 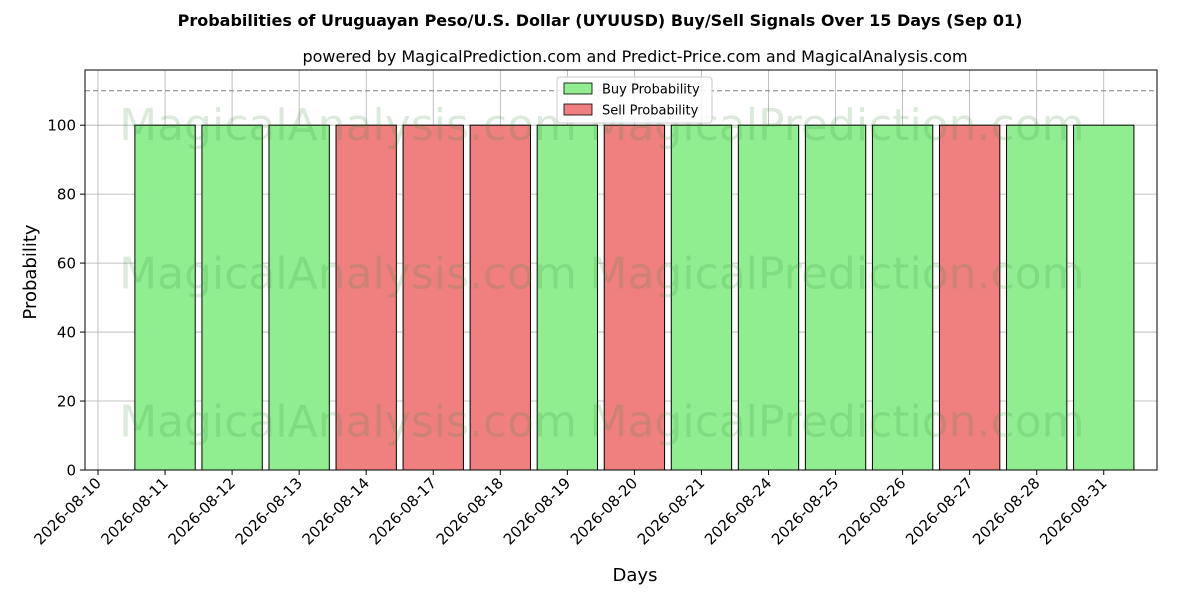 I want to click on legend-swatch-sell, so click(x=578, y=109).